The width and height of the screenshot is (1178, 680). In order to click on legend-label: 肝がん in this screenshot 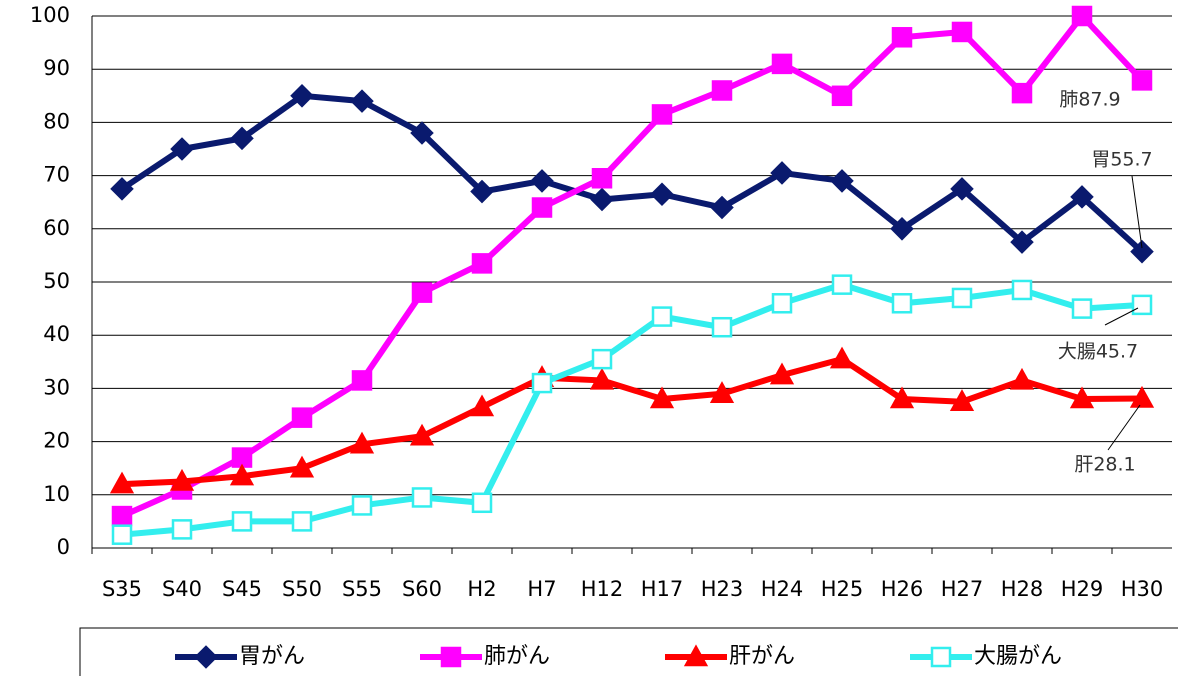, I will do `click(762, 656)`.